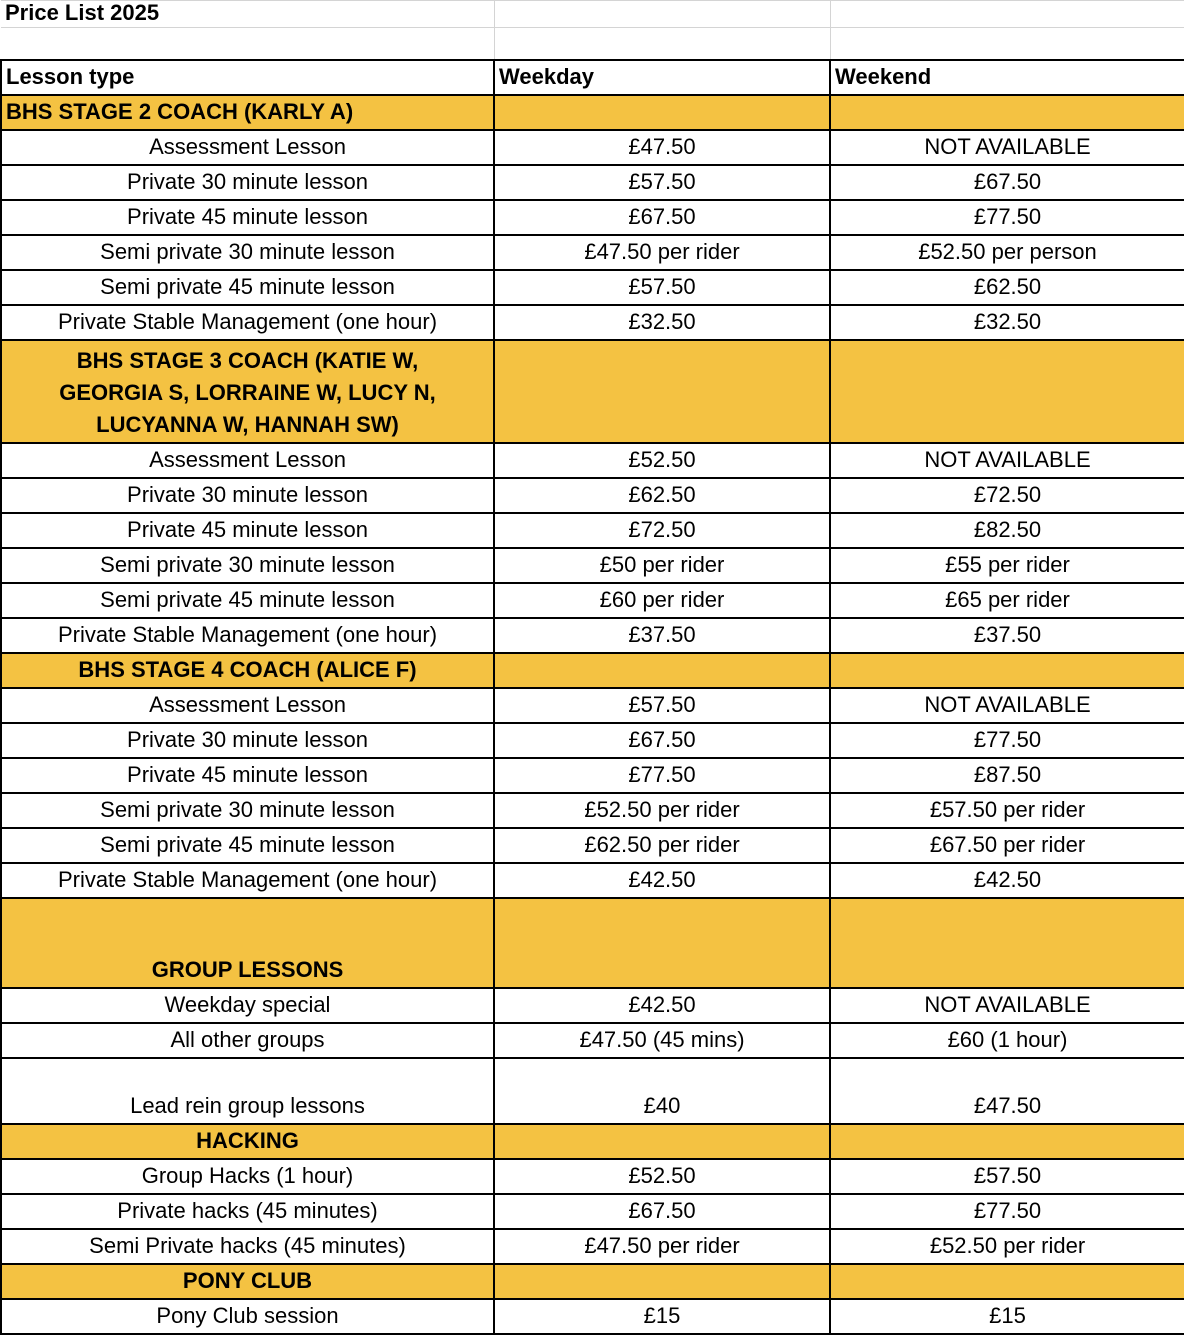 This screenshot has height=1335, width=1184. I want to click on weekend-price-cell: £47.50, so click(1006, 1090).